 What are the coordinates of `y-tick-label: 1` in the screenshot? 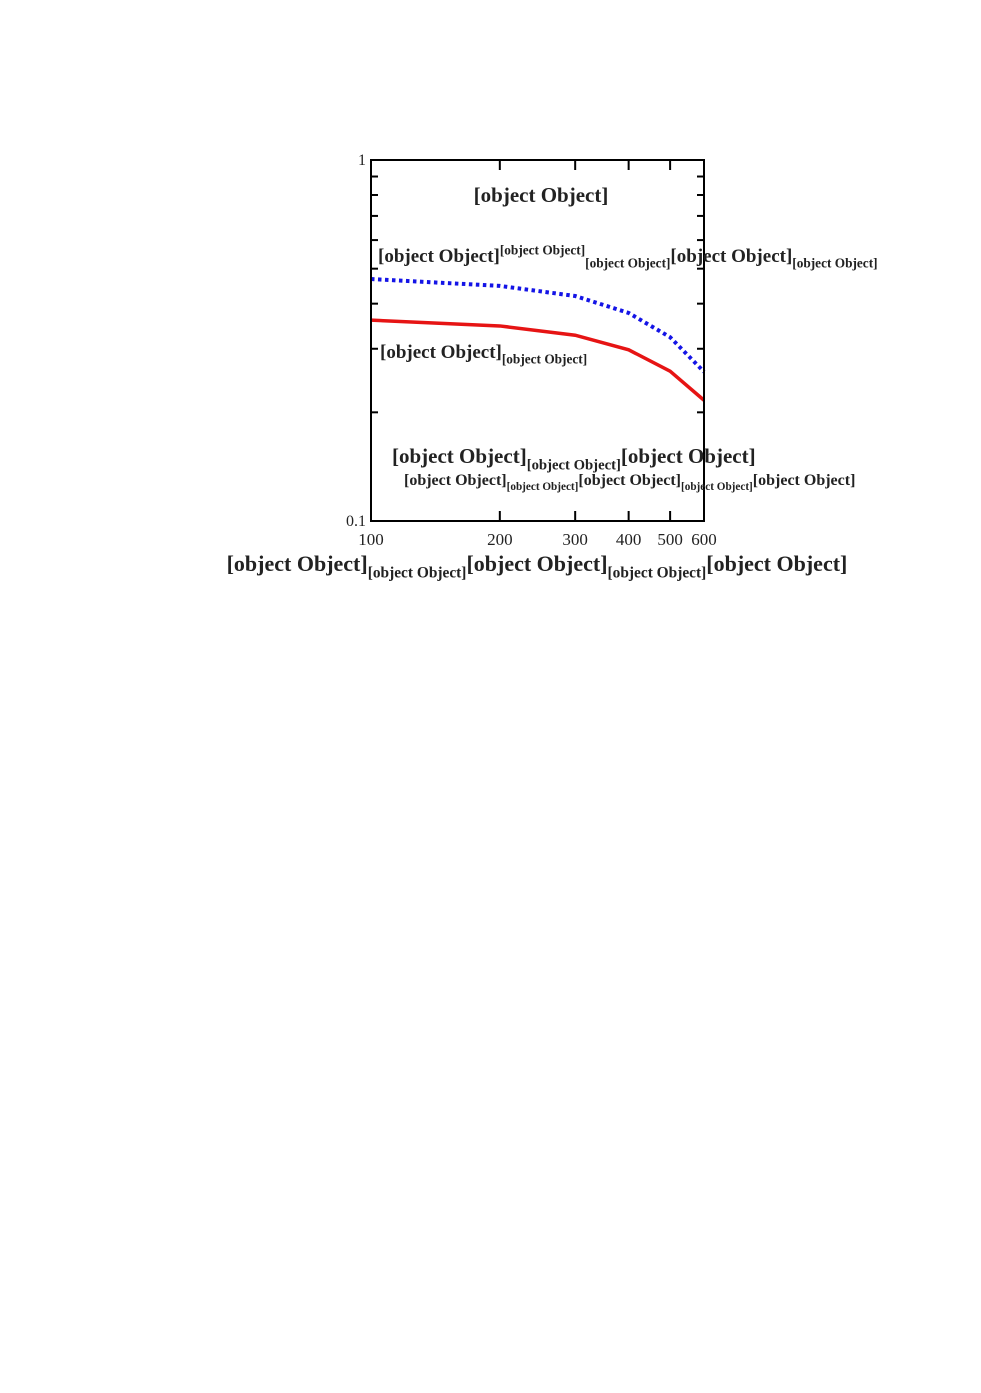 It's located at (362, 160).